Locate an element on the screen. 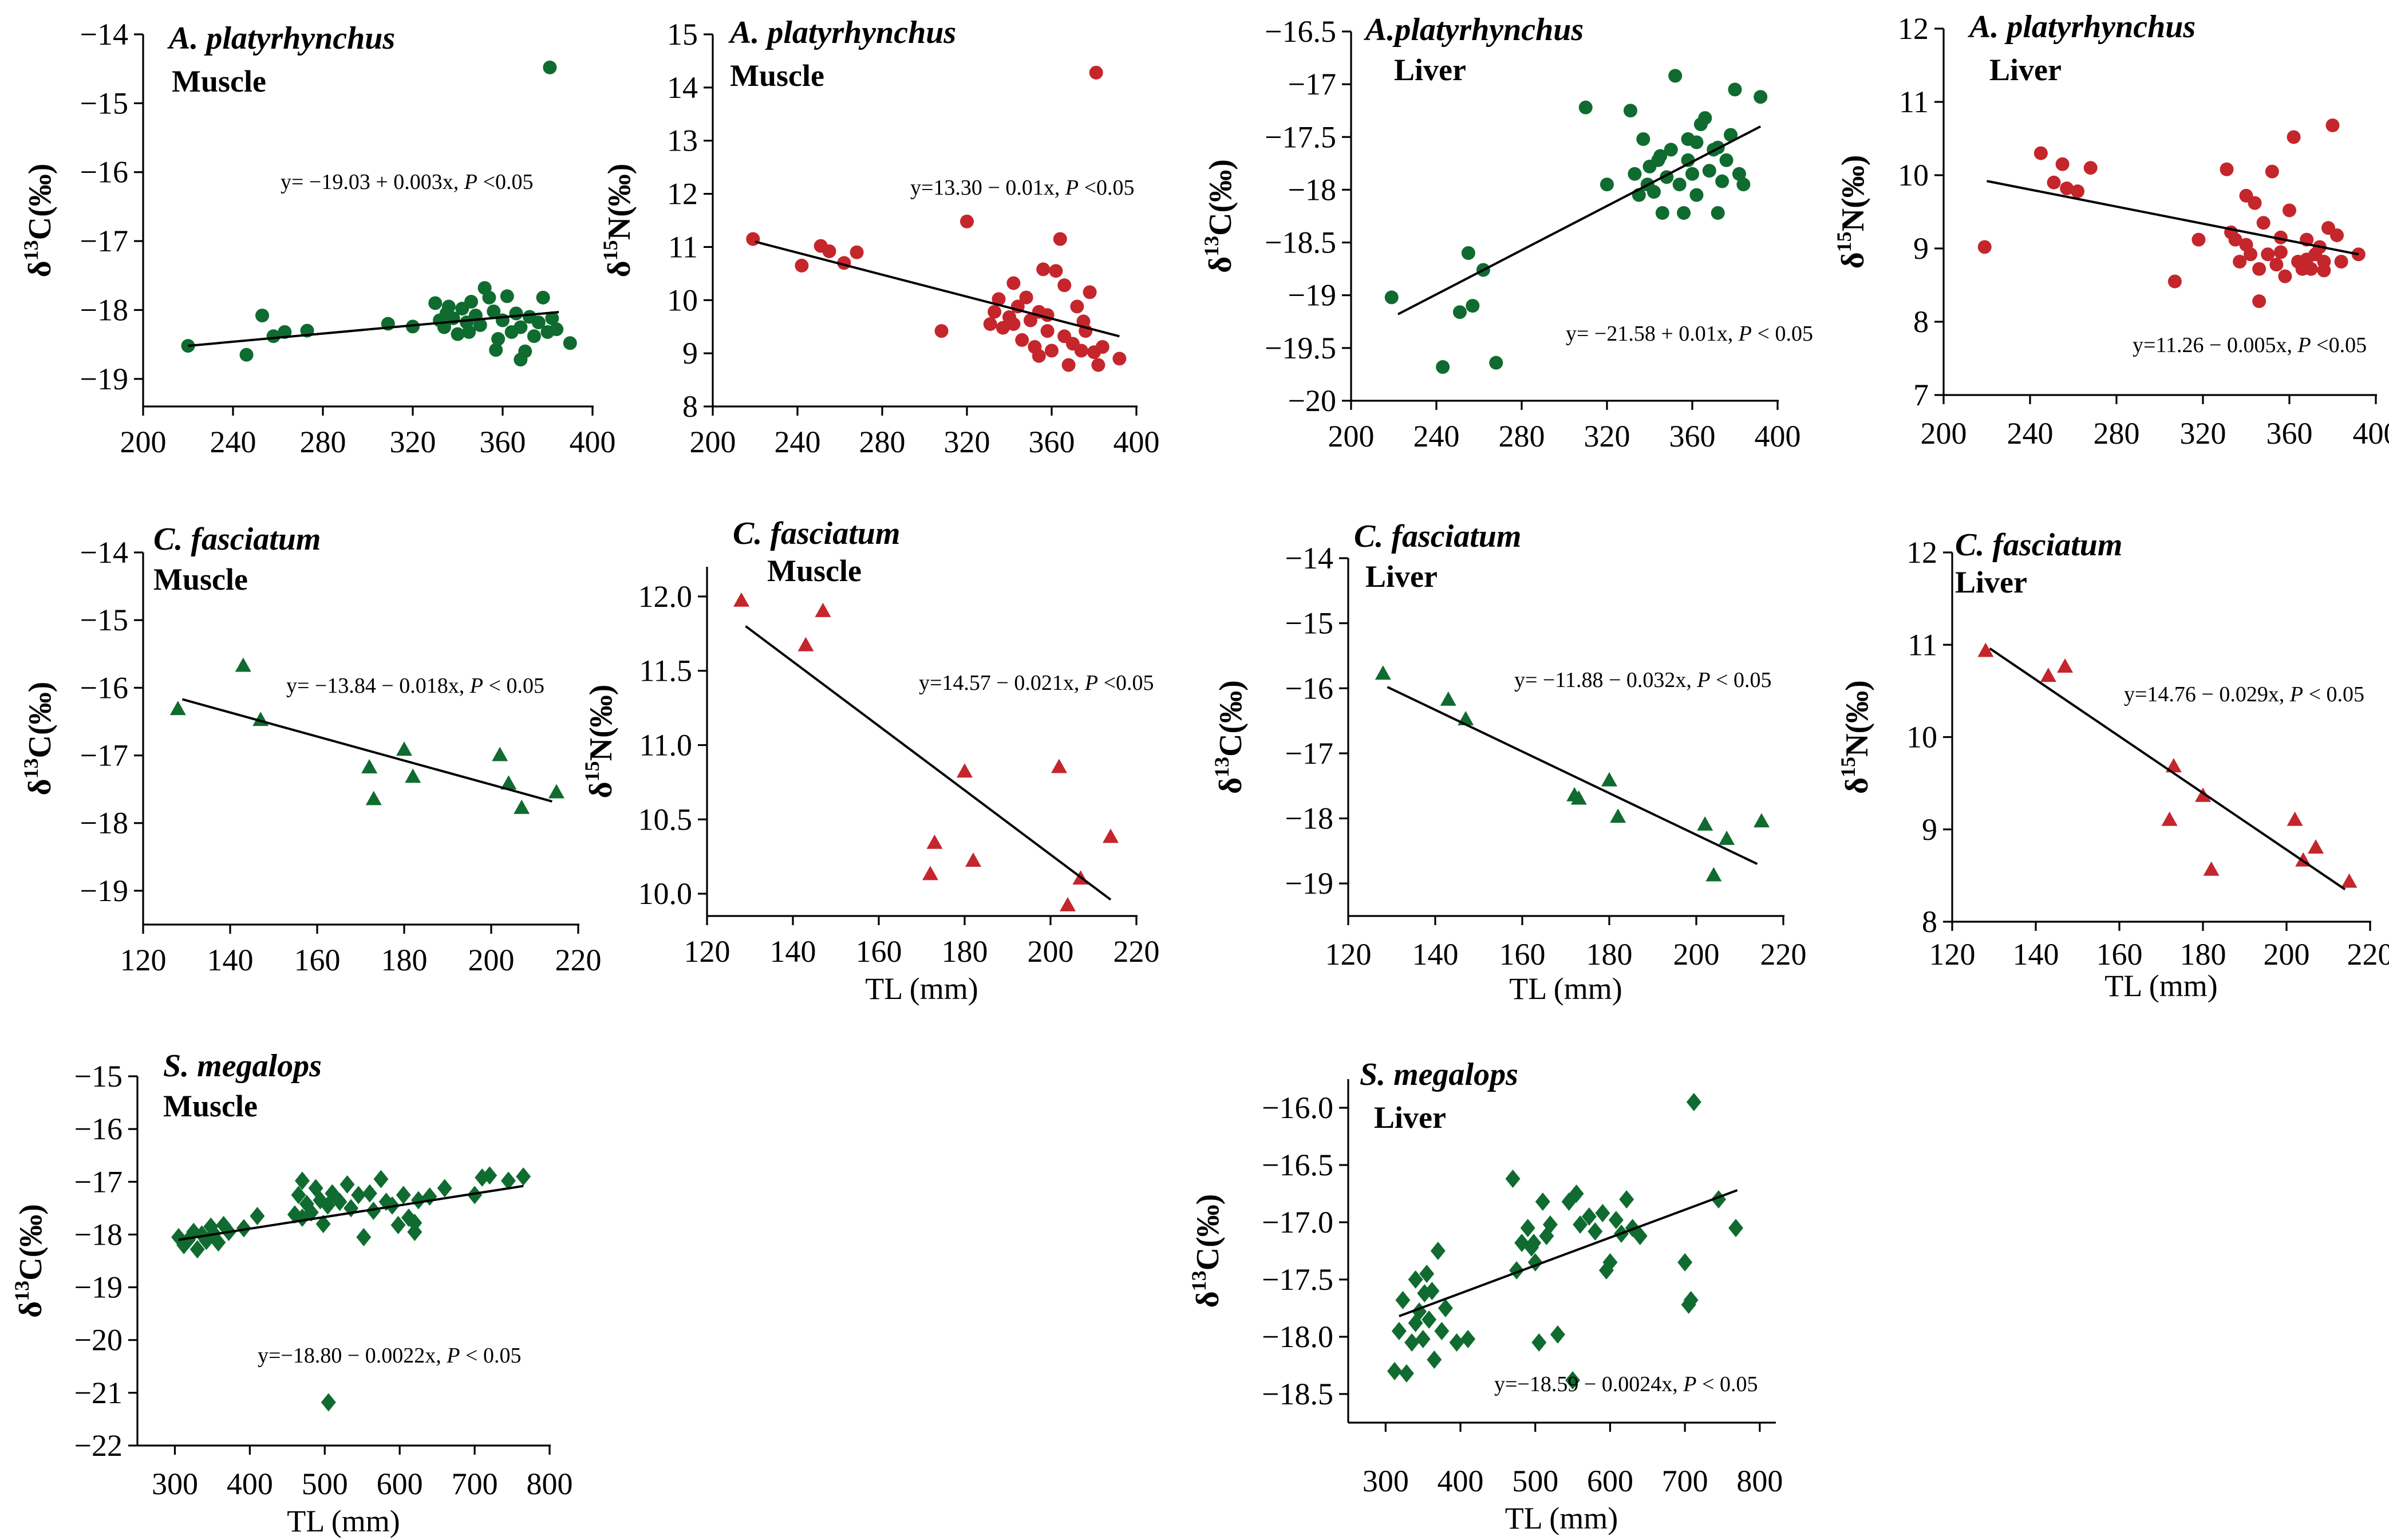 Image resolution: width=2389 pixels, height=1540 pixels. y-tick-label: 11.0 is located at coordinates (666, 745).